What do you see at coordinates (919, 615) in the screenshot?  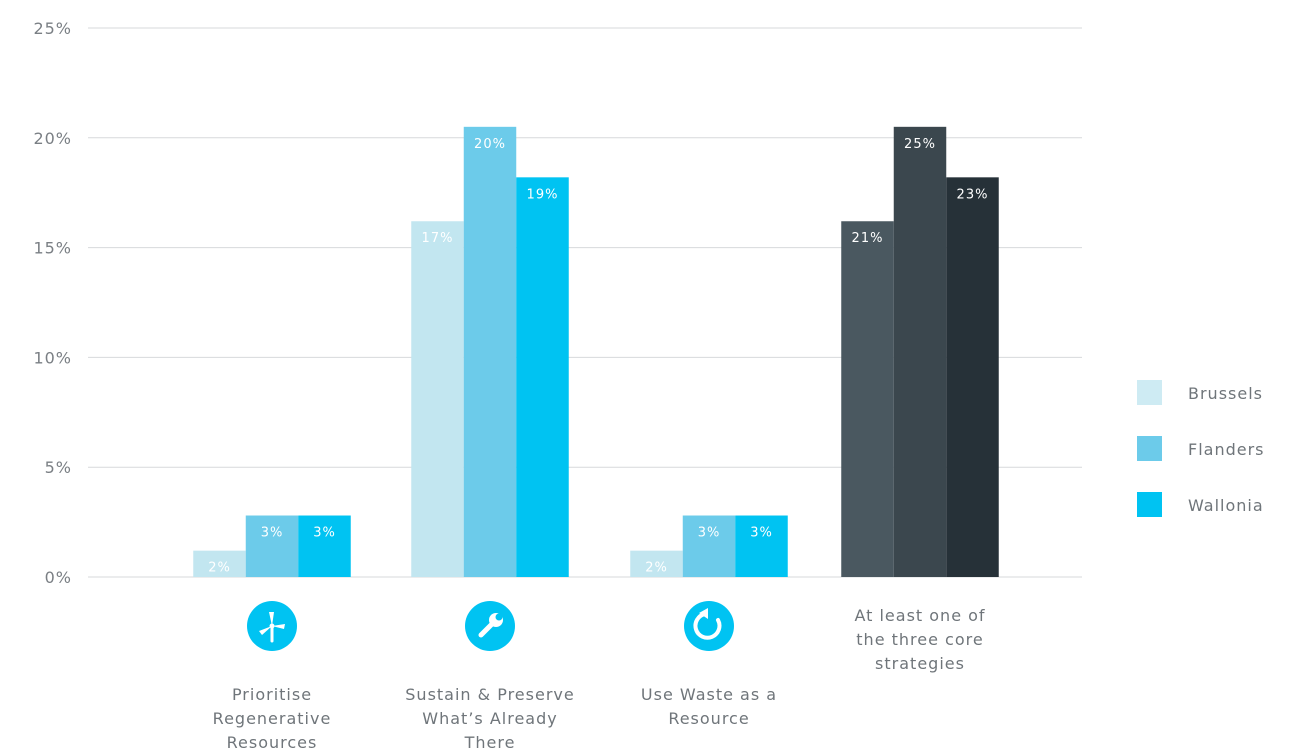 I see `category-label: At least one of` at bounding box center [919, 615].